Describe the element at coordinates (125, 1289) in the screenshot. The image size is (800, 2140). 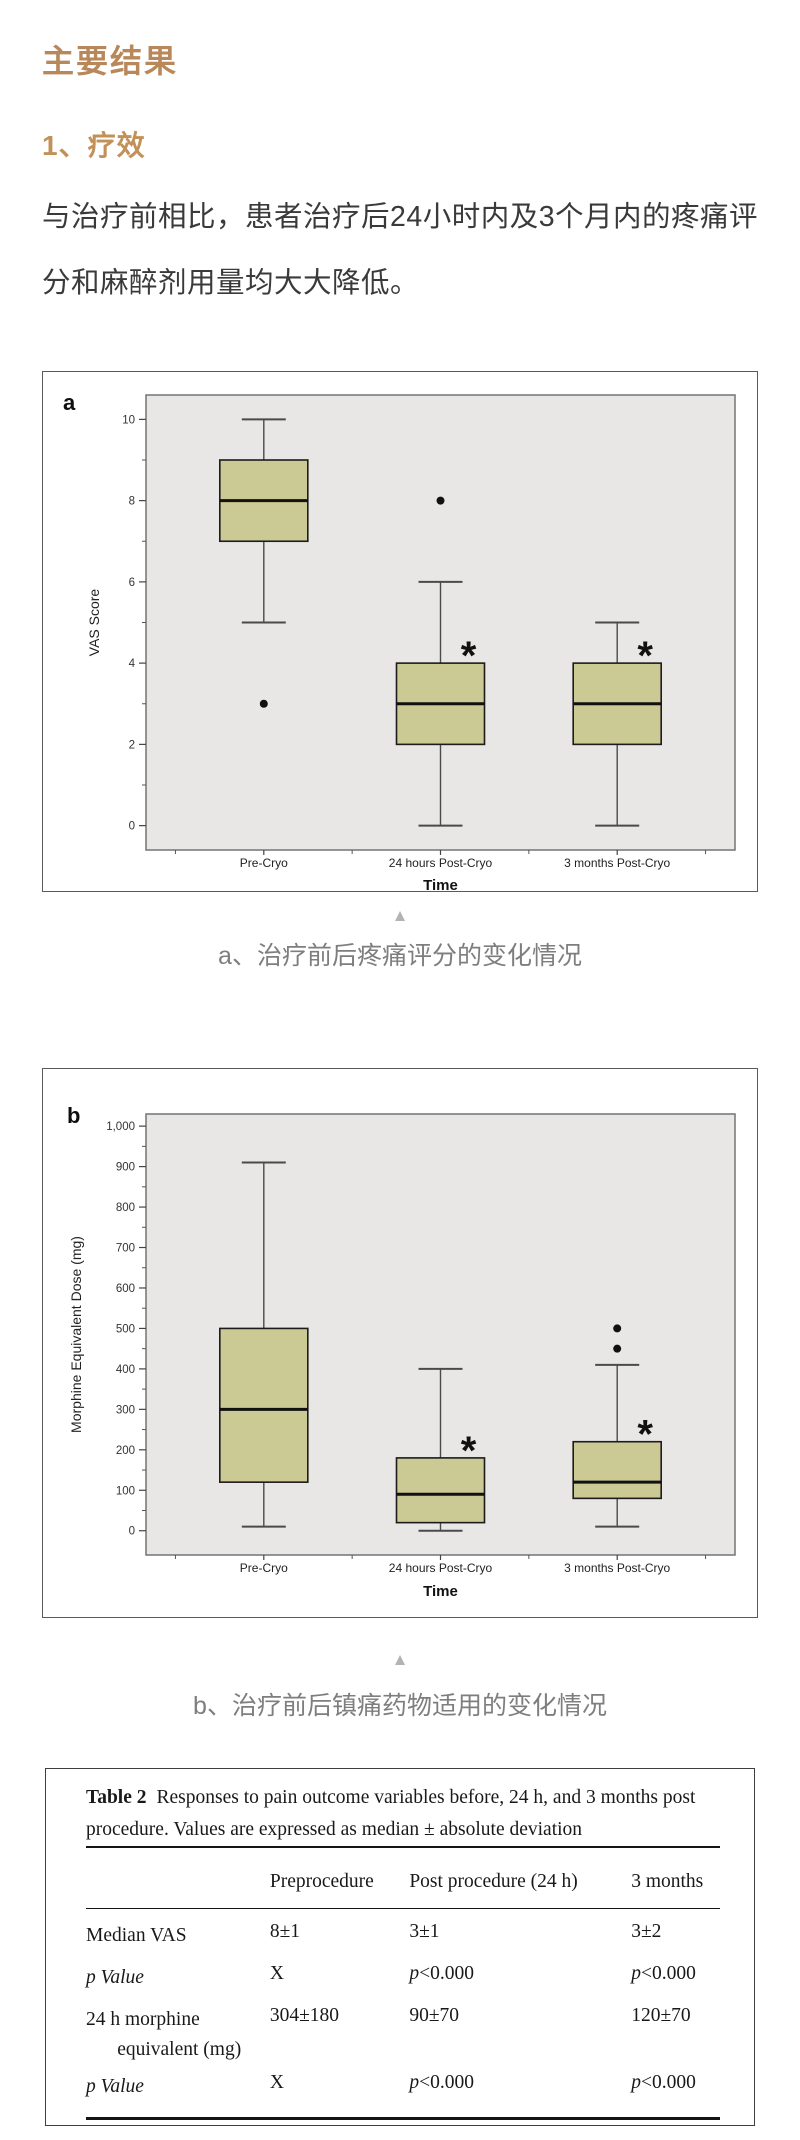
I see `svg-text: 600` at that location.